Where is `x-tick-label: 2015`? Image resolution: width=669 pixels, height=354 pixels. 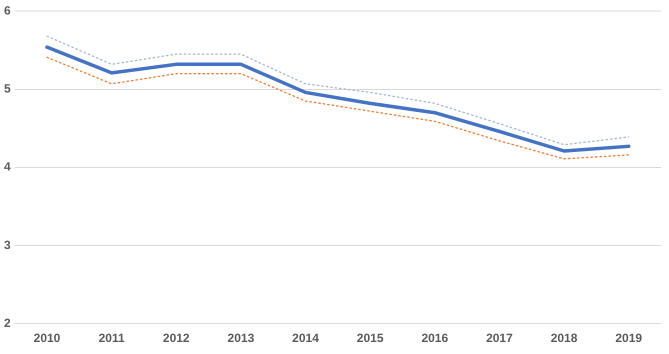
x-tick-label: 2015 is located at coordinates (370, 338).